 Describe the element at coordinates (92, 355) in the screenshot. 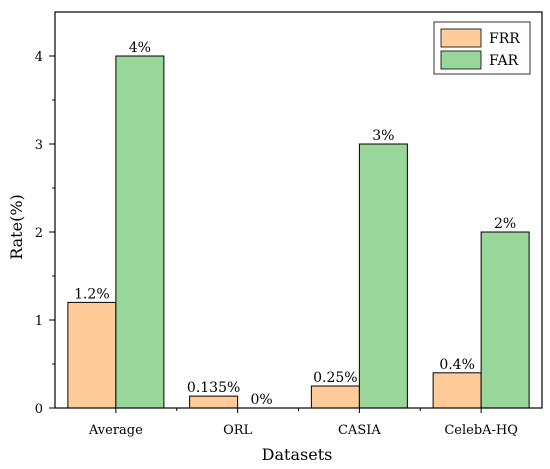

I see `bar-frr-average` at that location.